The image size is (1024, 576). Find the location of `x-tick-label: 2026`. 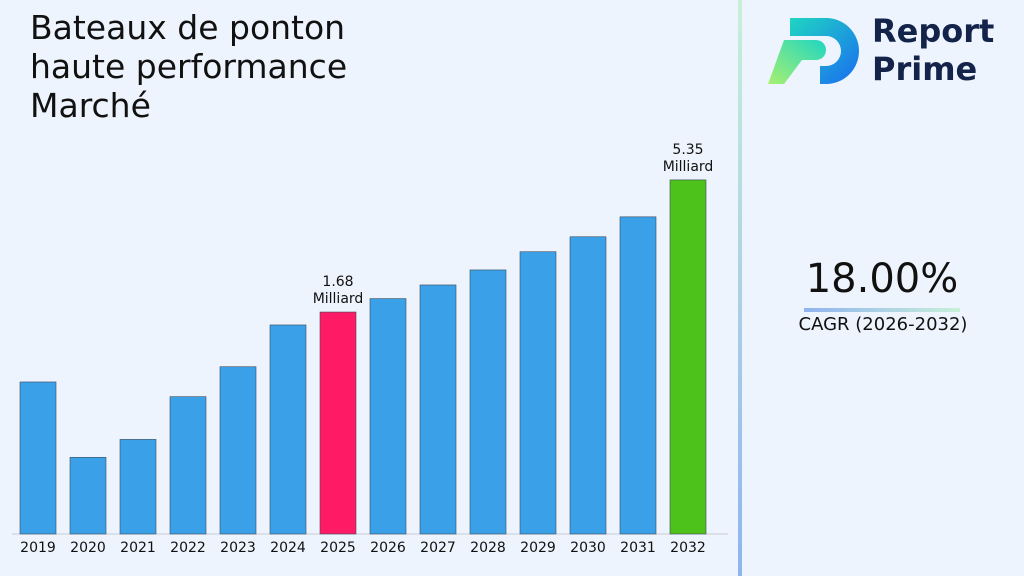

x-tick-label: 2026 is located at coordinates (388, 548).